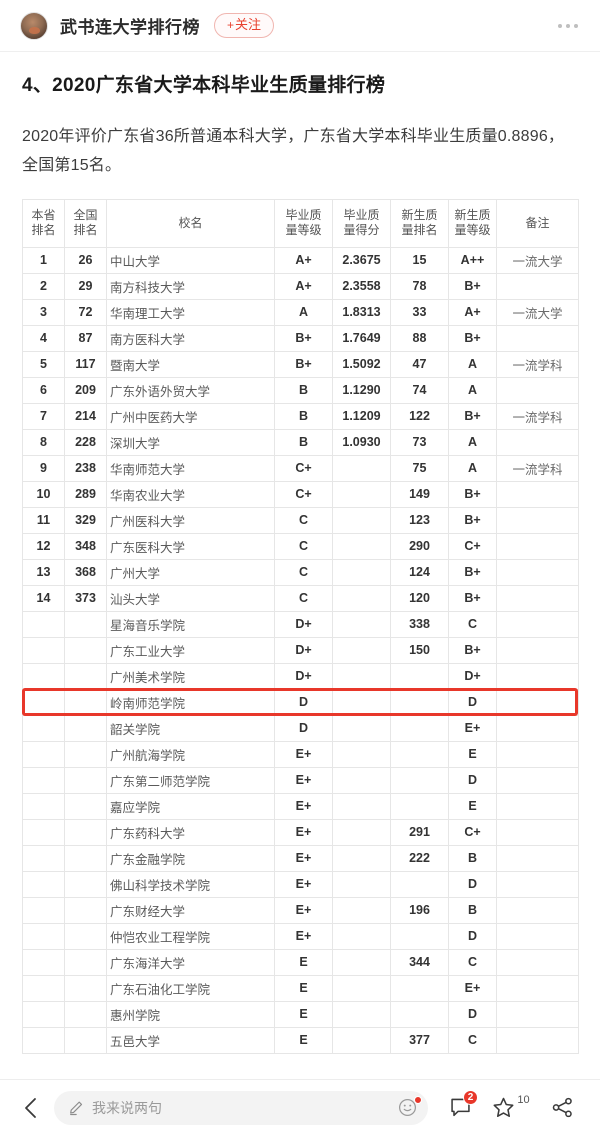 The height and width of the screenshot is (1135, 600). I want to click on follow-button: +关注, so click(244, 25).